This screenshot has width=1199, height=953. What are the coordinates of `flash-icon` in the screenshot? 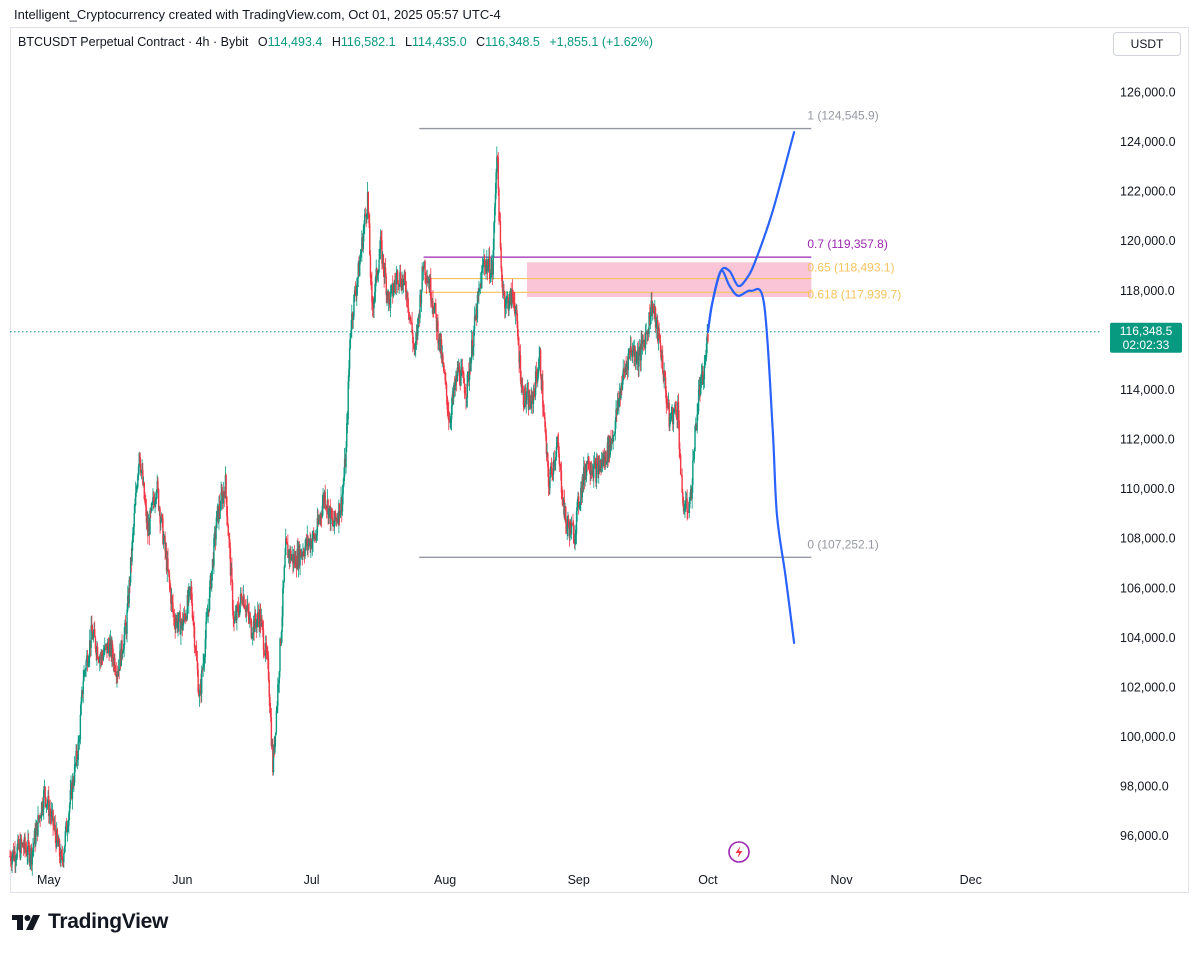 It's located at (739, 852).